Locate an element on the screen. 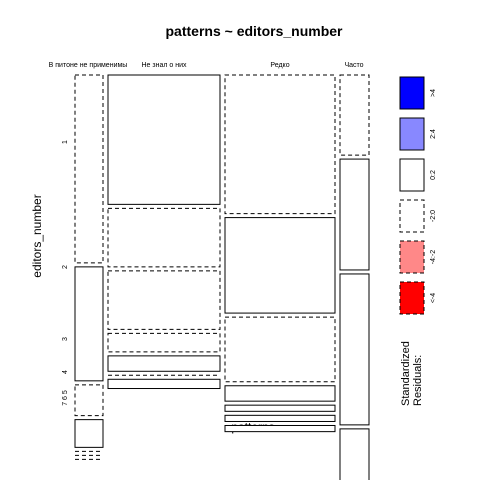  column-label: Редко is located at coordinates (279, 65).